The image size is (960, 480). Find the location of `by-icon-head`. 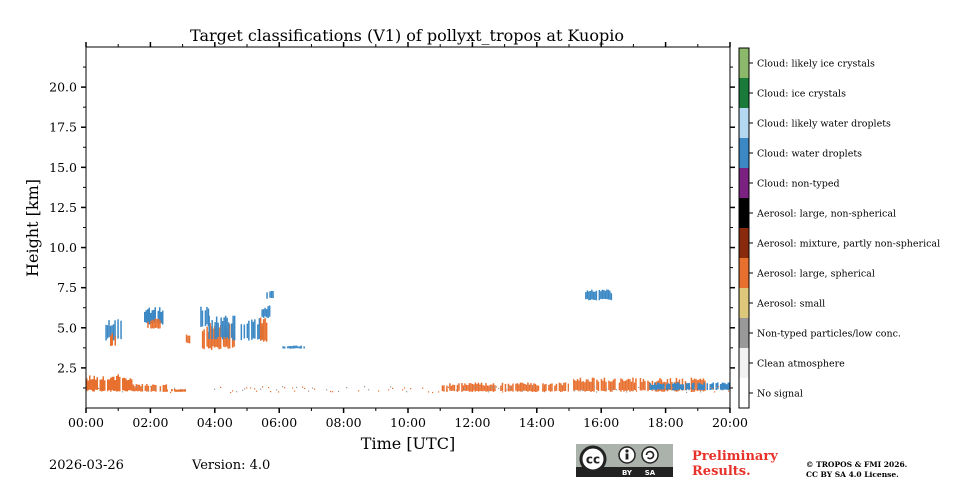

by-icon-head is located at coordinates (627, 451).